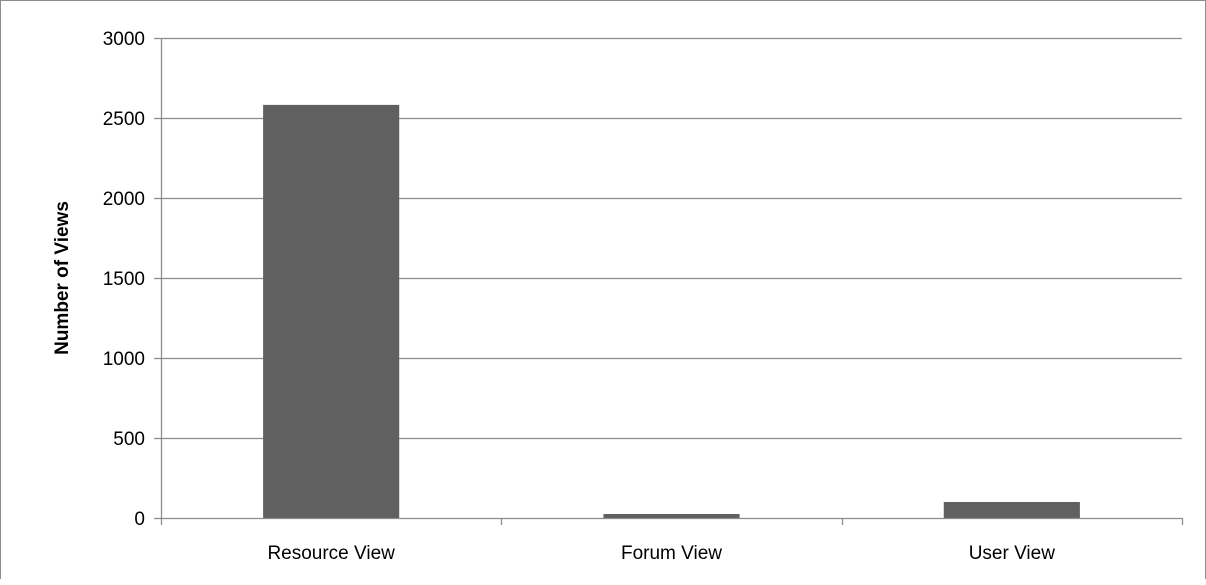 Image resolution: width=1206 pixels, height=585 pixels. Describe the element at coordinates (331, 311) in the screenshot. I see `bar-resource-view` at that location.